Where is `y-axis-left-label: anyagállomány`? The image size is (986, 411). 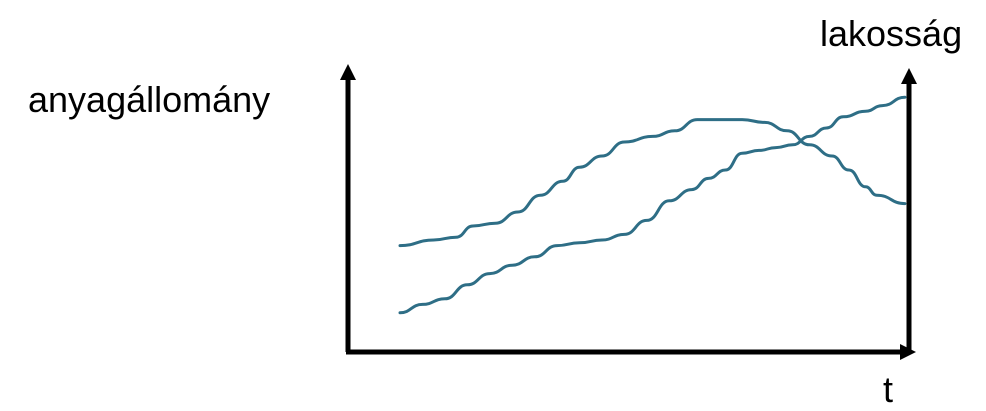
y-axis-left-label: anyagállomány is located at coordinates (149, 99).